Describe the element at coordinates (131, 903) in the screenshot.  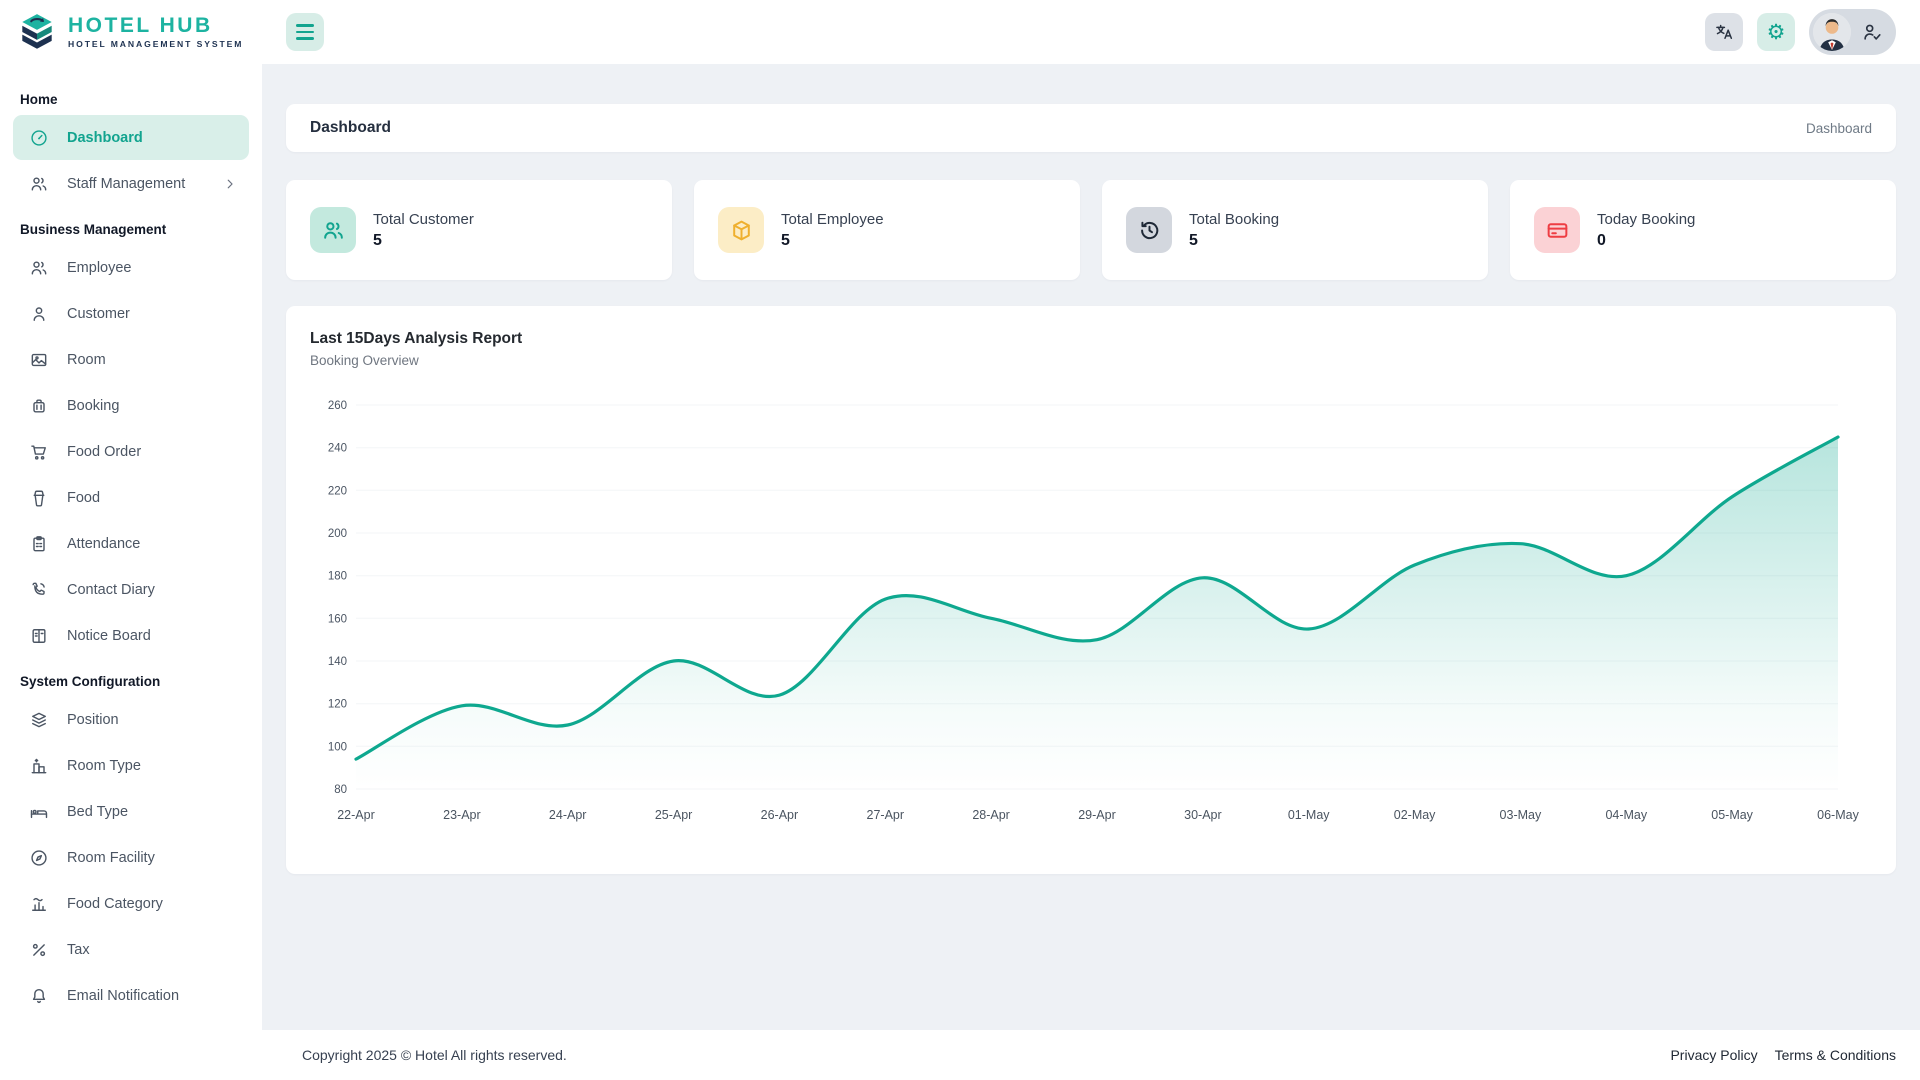
I see `sidebar-item-food-category: Food Category` at that location.